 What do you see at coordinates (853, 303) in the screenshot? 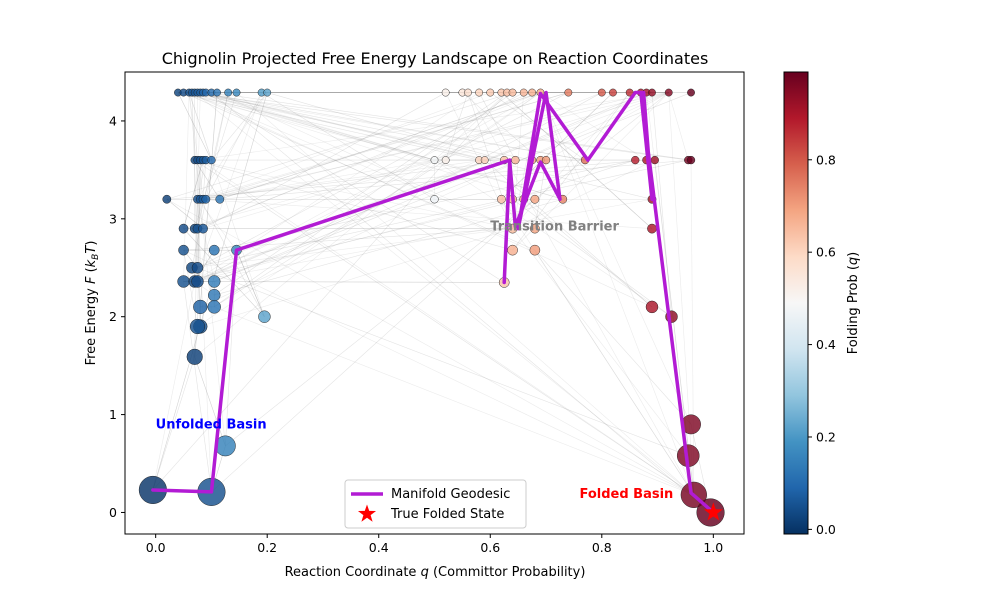
I see `colorbar-label: Folding Prob (q)` at bounding box center [853, 303].